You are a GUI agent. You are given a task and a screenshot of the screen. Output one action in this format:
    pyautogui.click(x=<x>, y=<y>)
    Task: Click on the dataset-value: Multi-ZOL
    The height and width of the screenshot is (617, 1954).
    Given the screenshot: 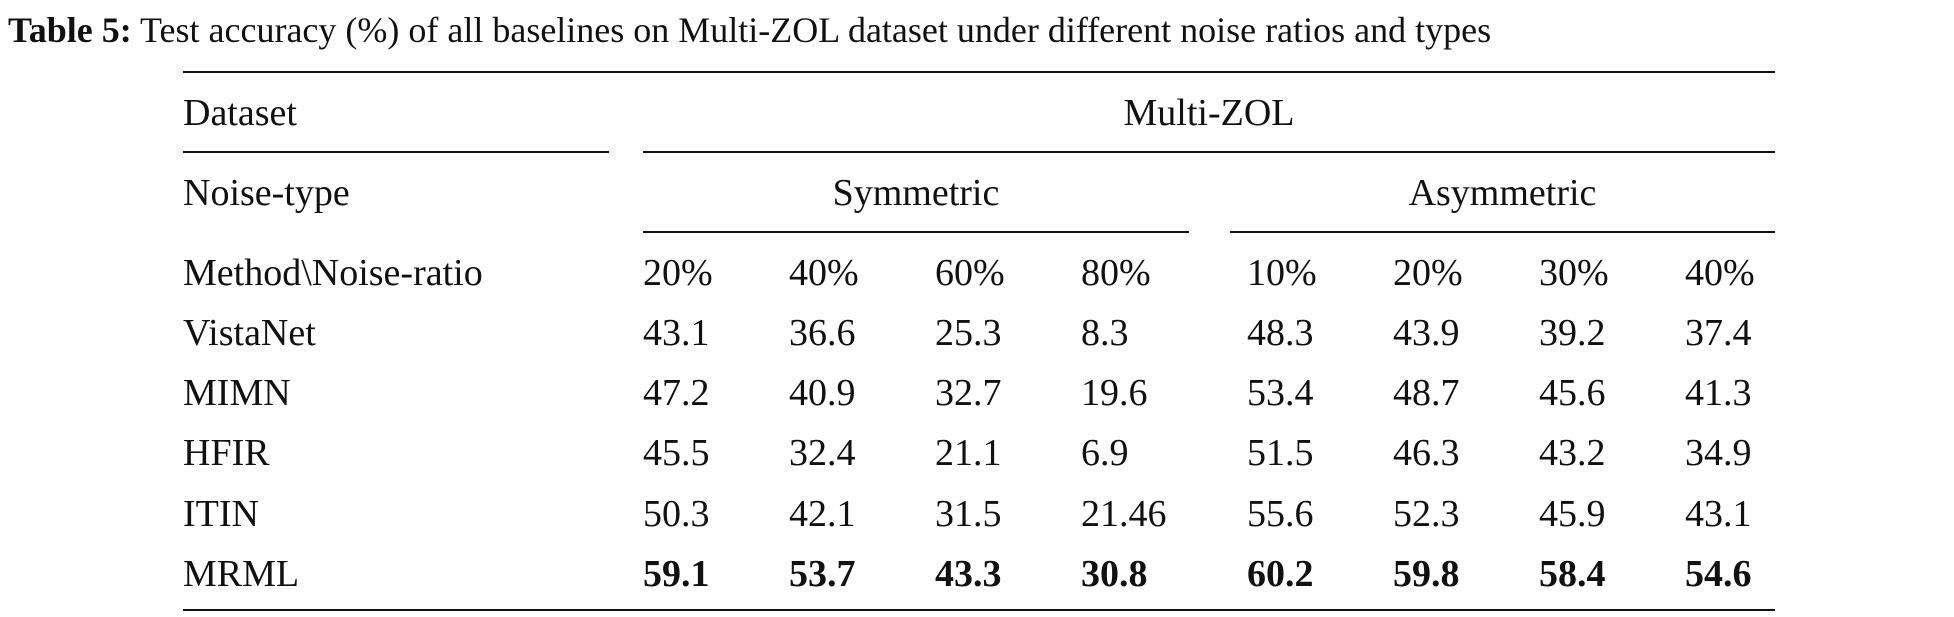 What is the action you would take?
    pyautogui.click(x=1209, y=113)
    